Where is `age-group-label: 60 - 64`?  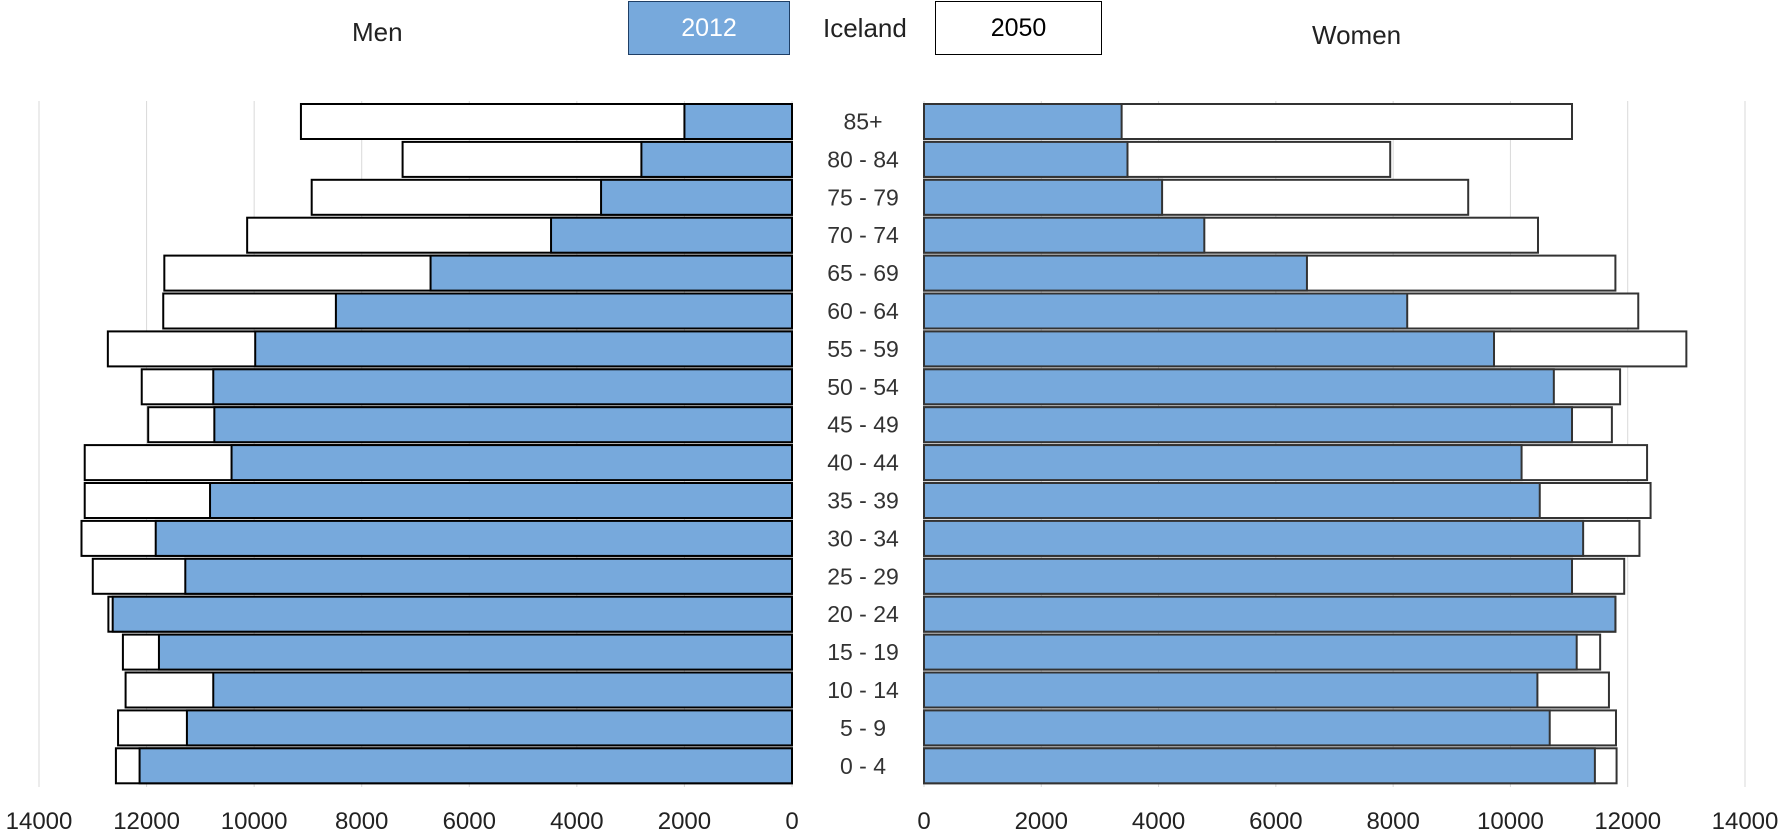
age-group-label: 60 - 64 is located at coordinates (863, 311).